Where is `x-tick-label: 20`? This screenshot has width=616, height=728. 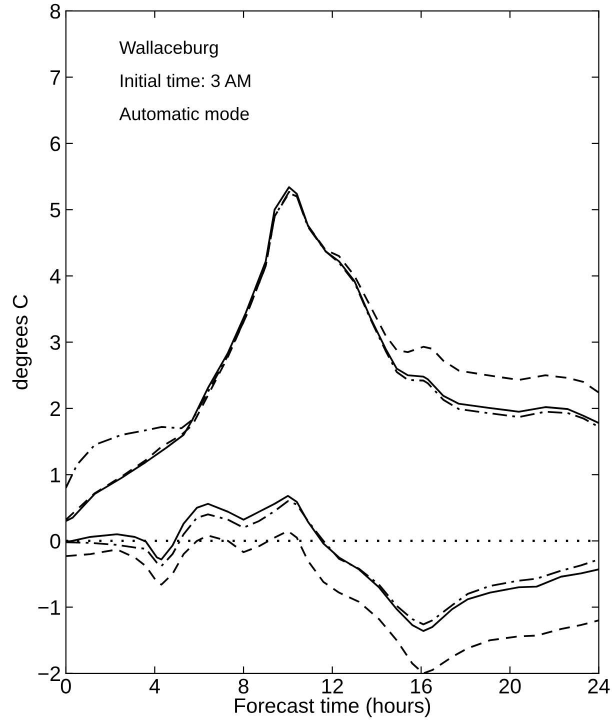 x-tick-label: 20 is located at coordinates (510, 686).